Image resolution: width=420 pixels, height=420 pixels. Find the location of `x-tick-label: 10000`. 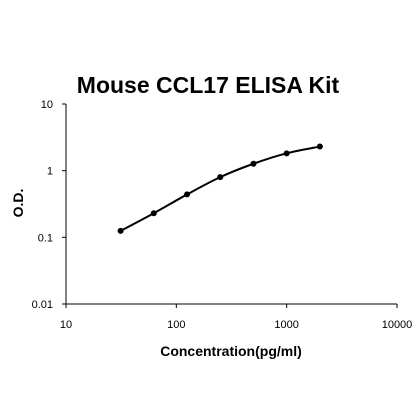

x-tick-label: 10000 is located at coordinates (397, 325).